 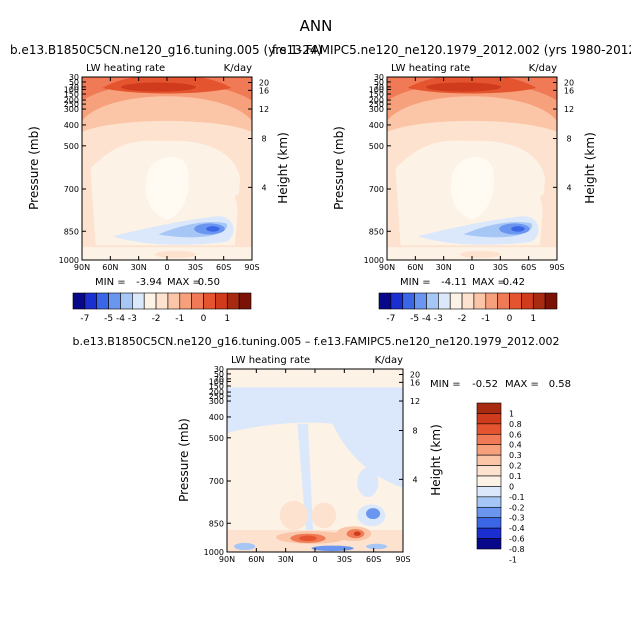 I want to click on left-variable-label: LW heating rate, so click(x=125, y=68).